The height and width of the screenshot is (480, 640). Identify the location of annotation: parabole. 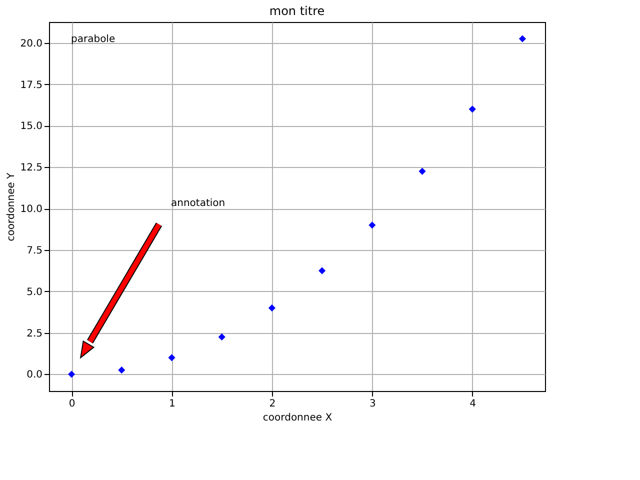
(93, 39).